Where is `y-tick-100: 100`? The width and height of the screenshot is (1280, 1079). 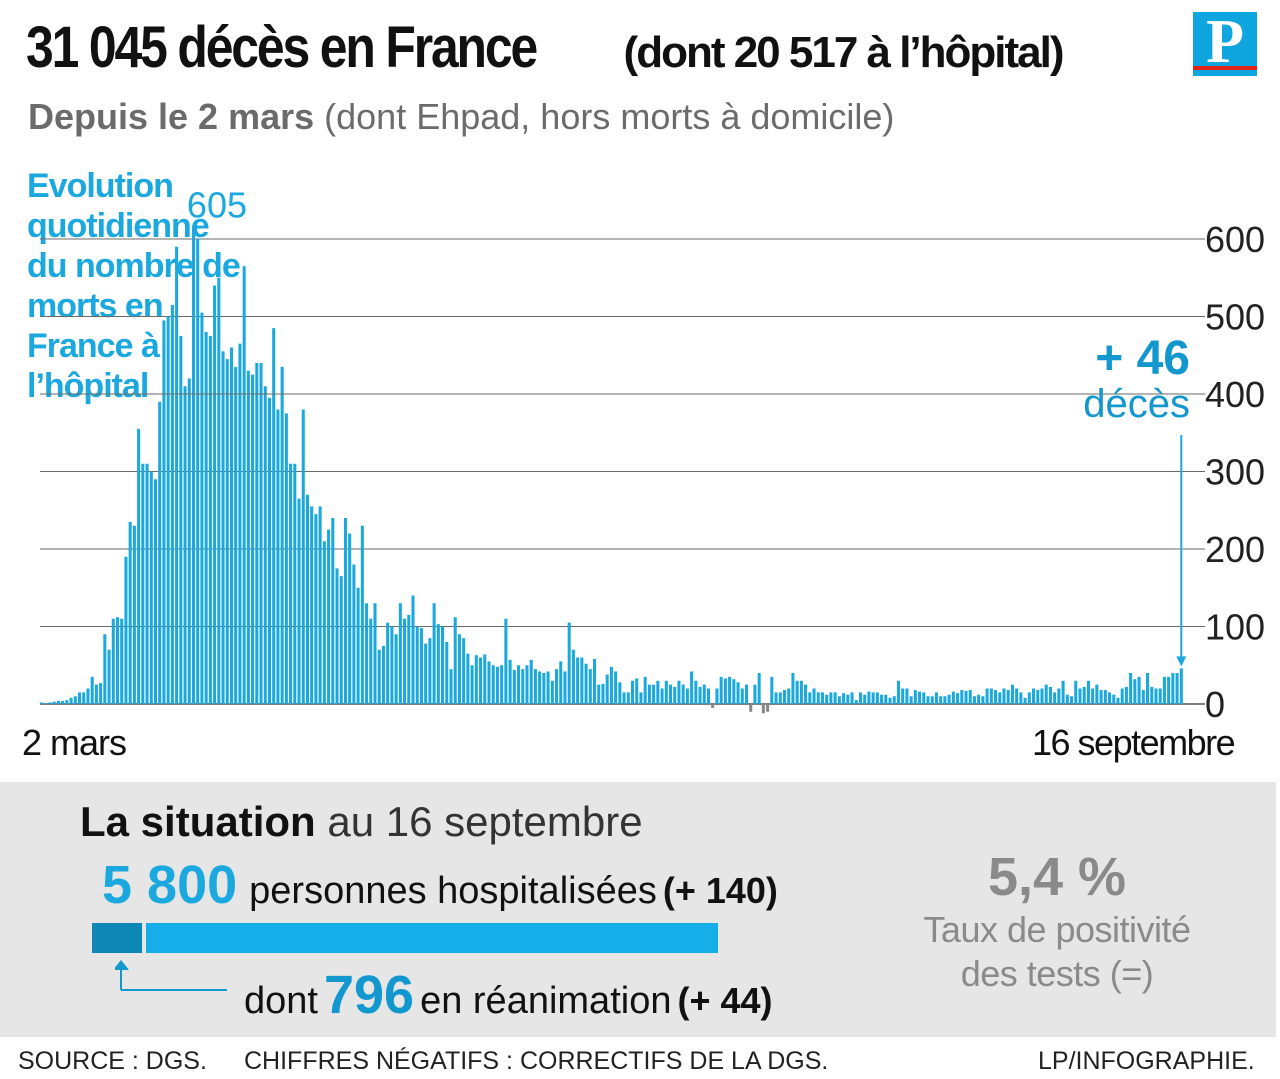
y-tick-100: 100 is located at coordinates (1235, 627).